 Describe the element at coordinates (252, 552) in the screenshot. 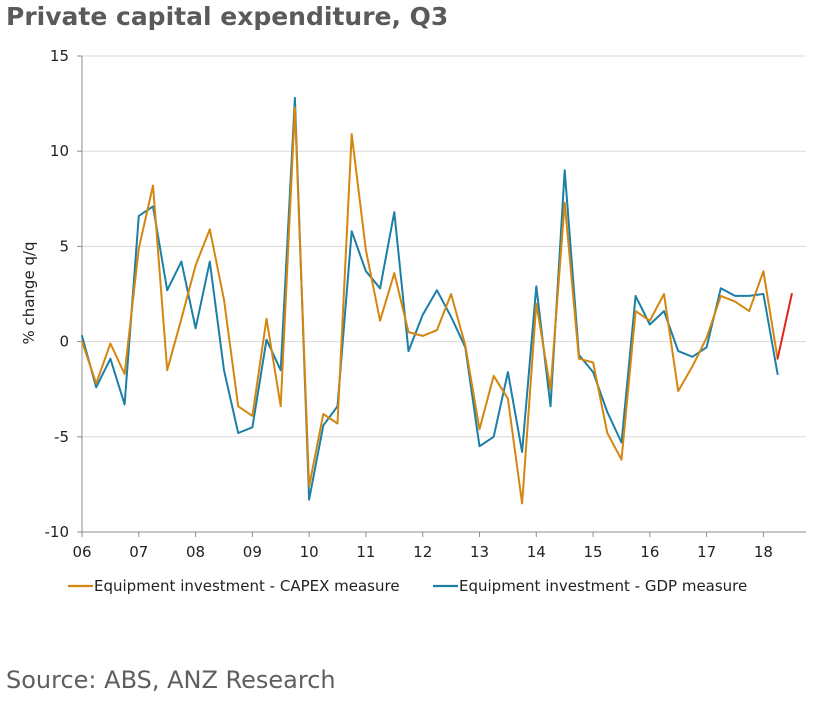

I see `x-tick-label: 09` at that location.